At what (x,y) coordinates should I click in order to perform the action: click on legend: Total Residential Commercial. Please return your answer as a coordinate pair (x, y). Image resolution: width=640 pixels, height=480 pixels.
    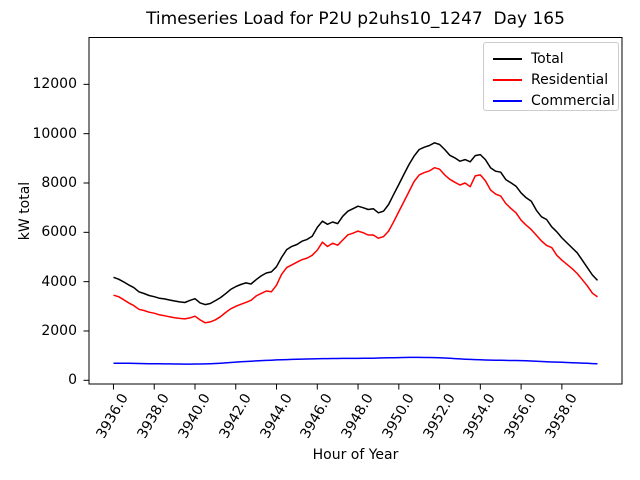
    Looking at the image, I should click on (551, 76).